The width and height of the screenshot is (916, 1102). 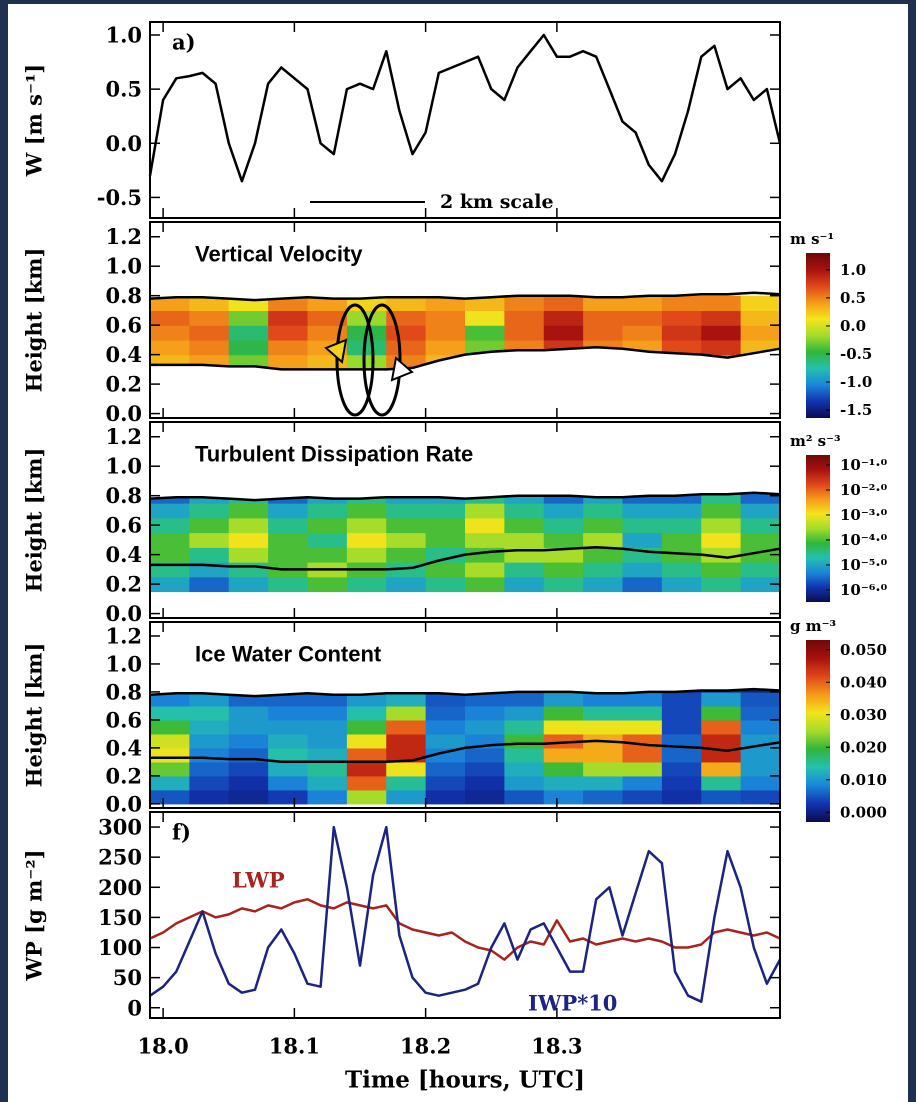 I want to click on y-axis-label: Height [km], so click(x=34, y=715).